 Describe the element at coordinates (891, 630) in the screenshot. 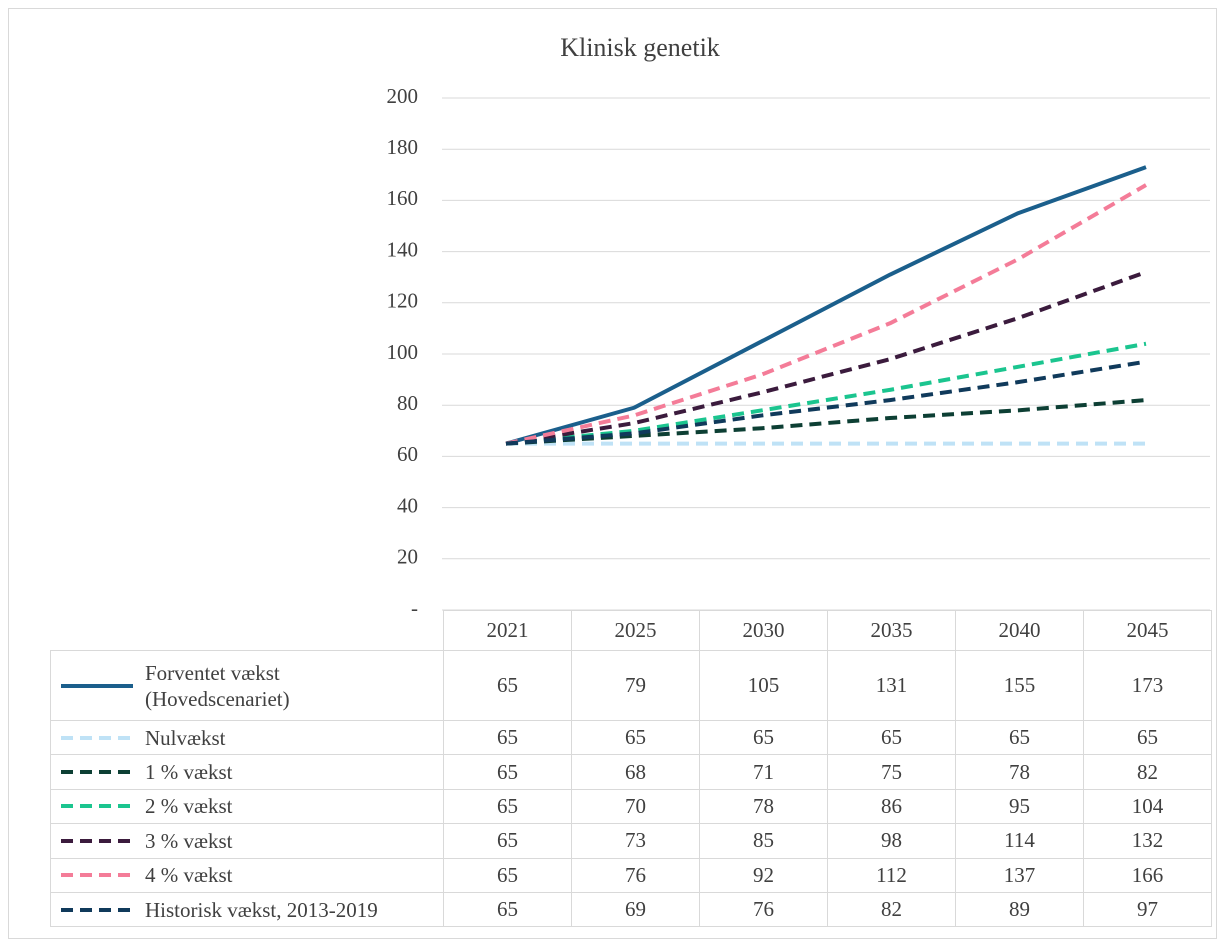

I see `x-tick-label: 2035` at that location.